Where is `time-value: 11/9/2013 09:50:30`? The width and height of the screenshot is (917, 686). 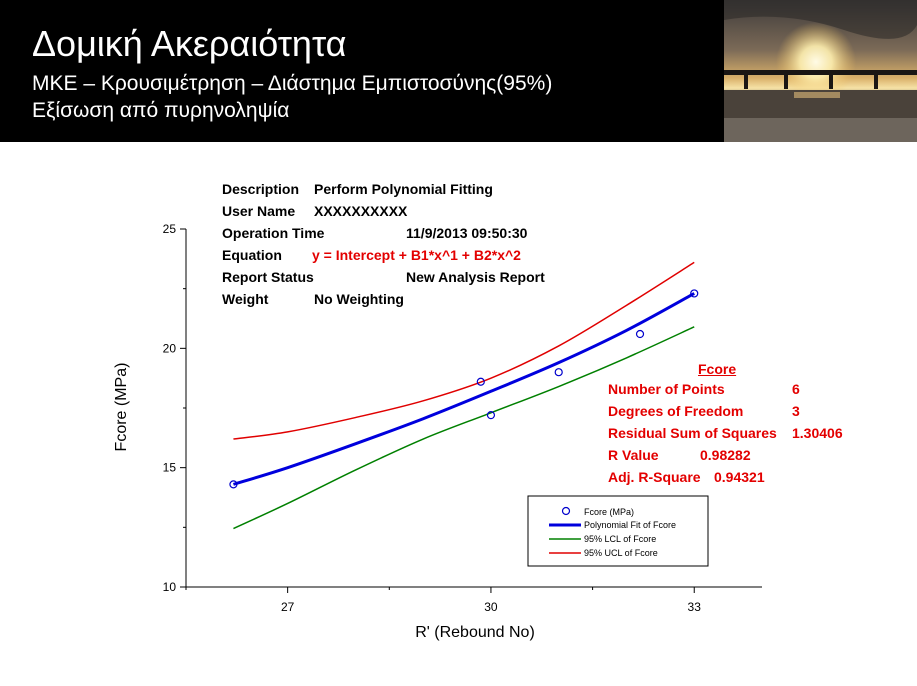
time-value: 11/9/2013 09:50:30 is located at coordinates (467, 233).